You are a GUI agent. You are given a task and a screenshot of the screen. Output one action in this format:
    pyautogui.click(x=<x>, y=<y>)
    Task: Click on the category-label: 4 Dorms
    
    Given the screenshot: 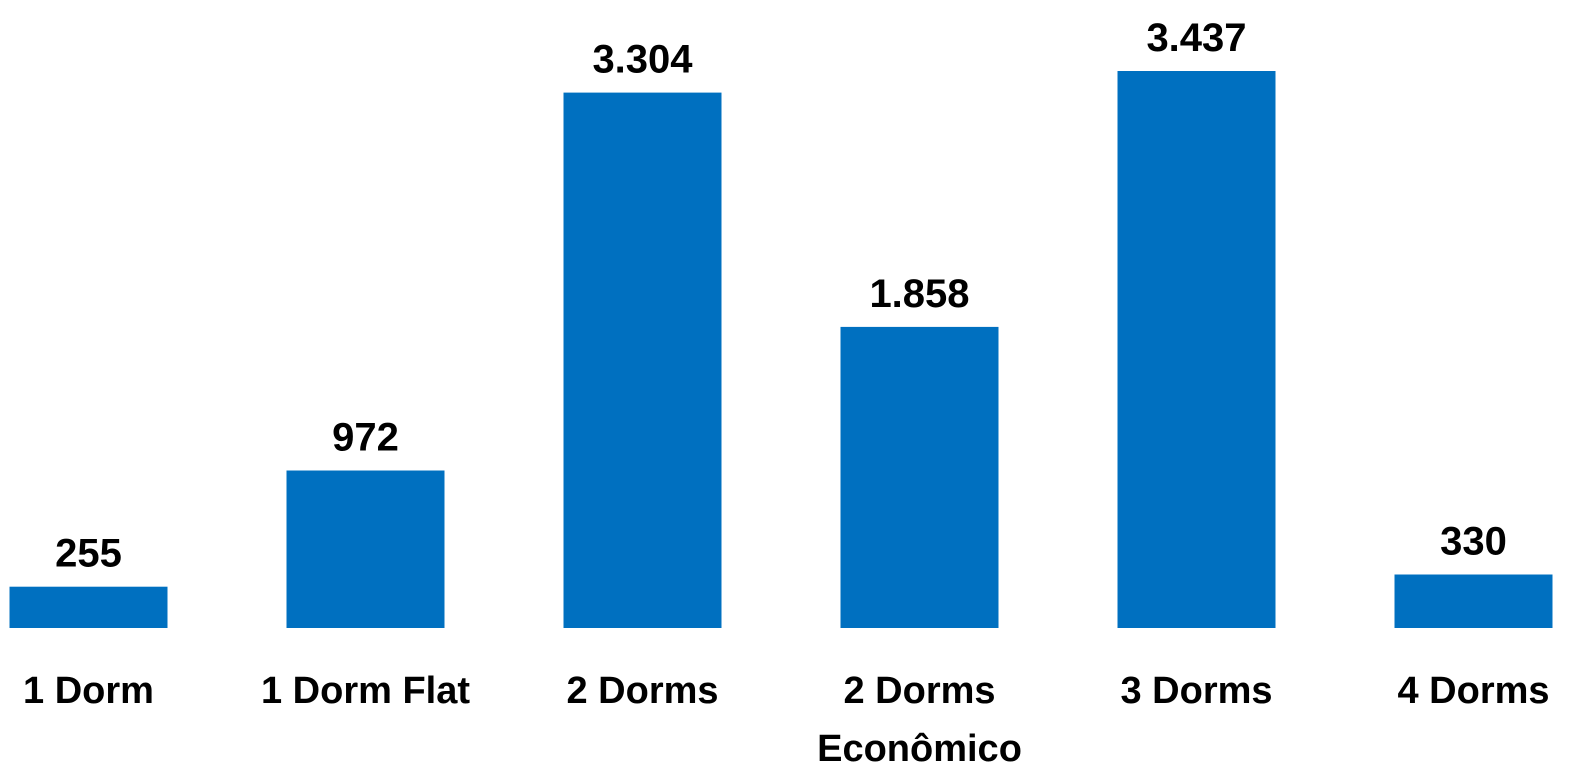 What is the action you would take?
    pyautogui.click(x=1473, y=691)
    